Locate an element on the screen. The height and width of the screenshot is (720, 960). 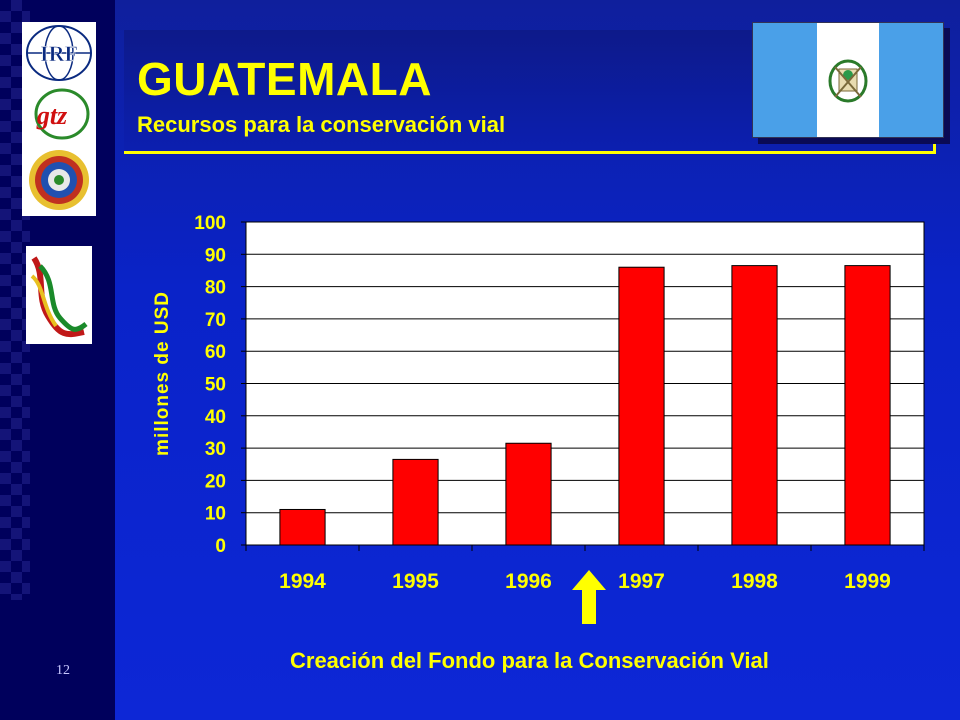
y-tick-label: 50 is located at coordinates (215, 385).